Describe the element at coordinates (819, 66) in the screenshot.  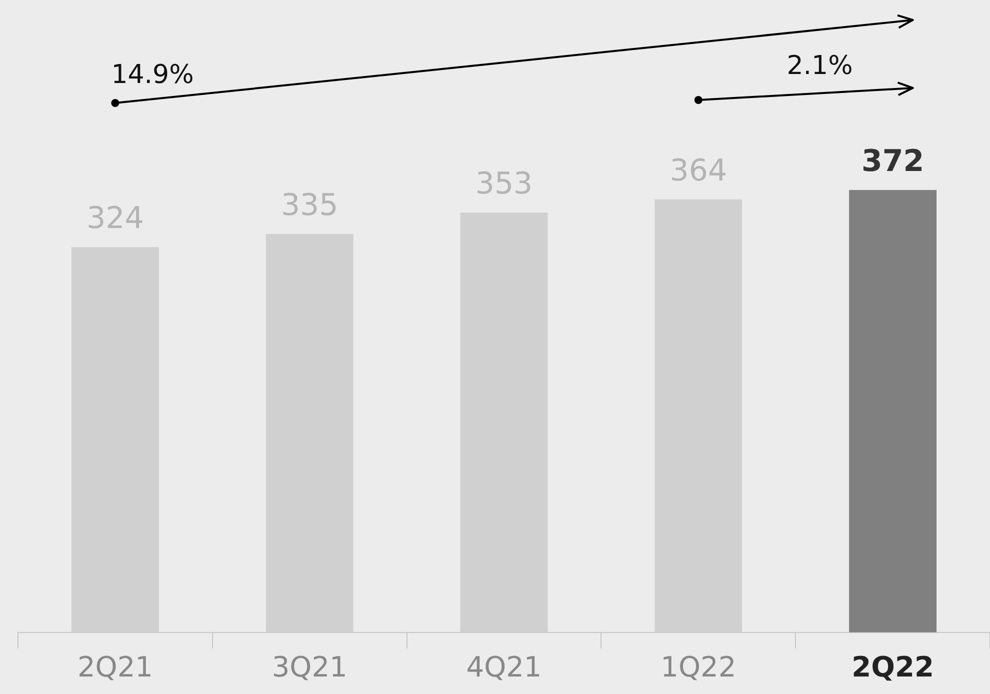
I see `text: 2.1%` at that location.